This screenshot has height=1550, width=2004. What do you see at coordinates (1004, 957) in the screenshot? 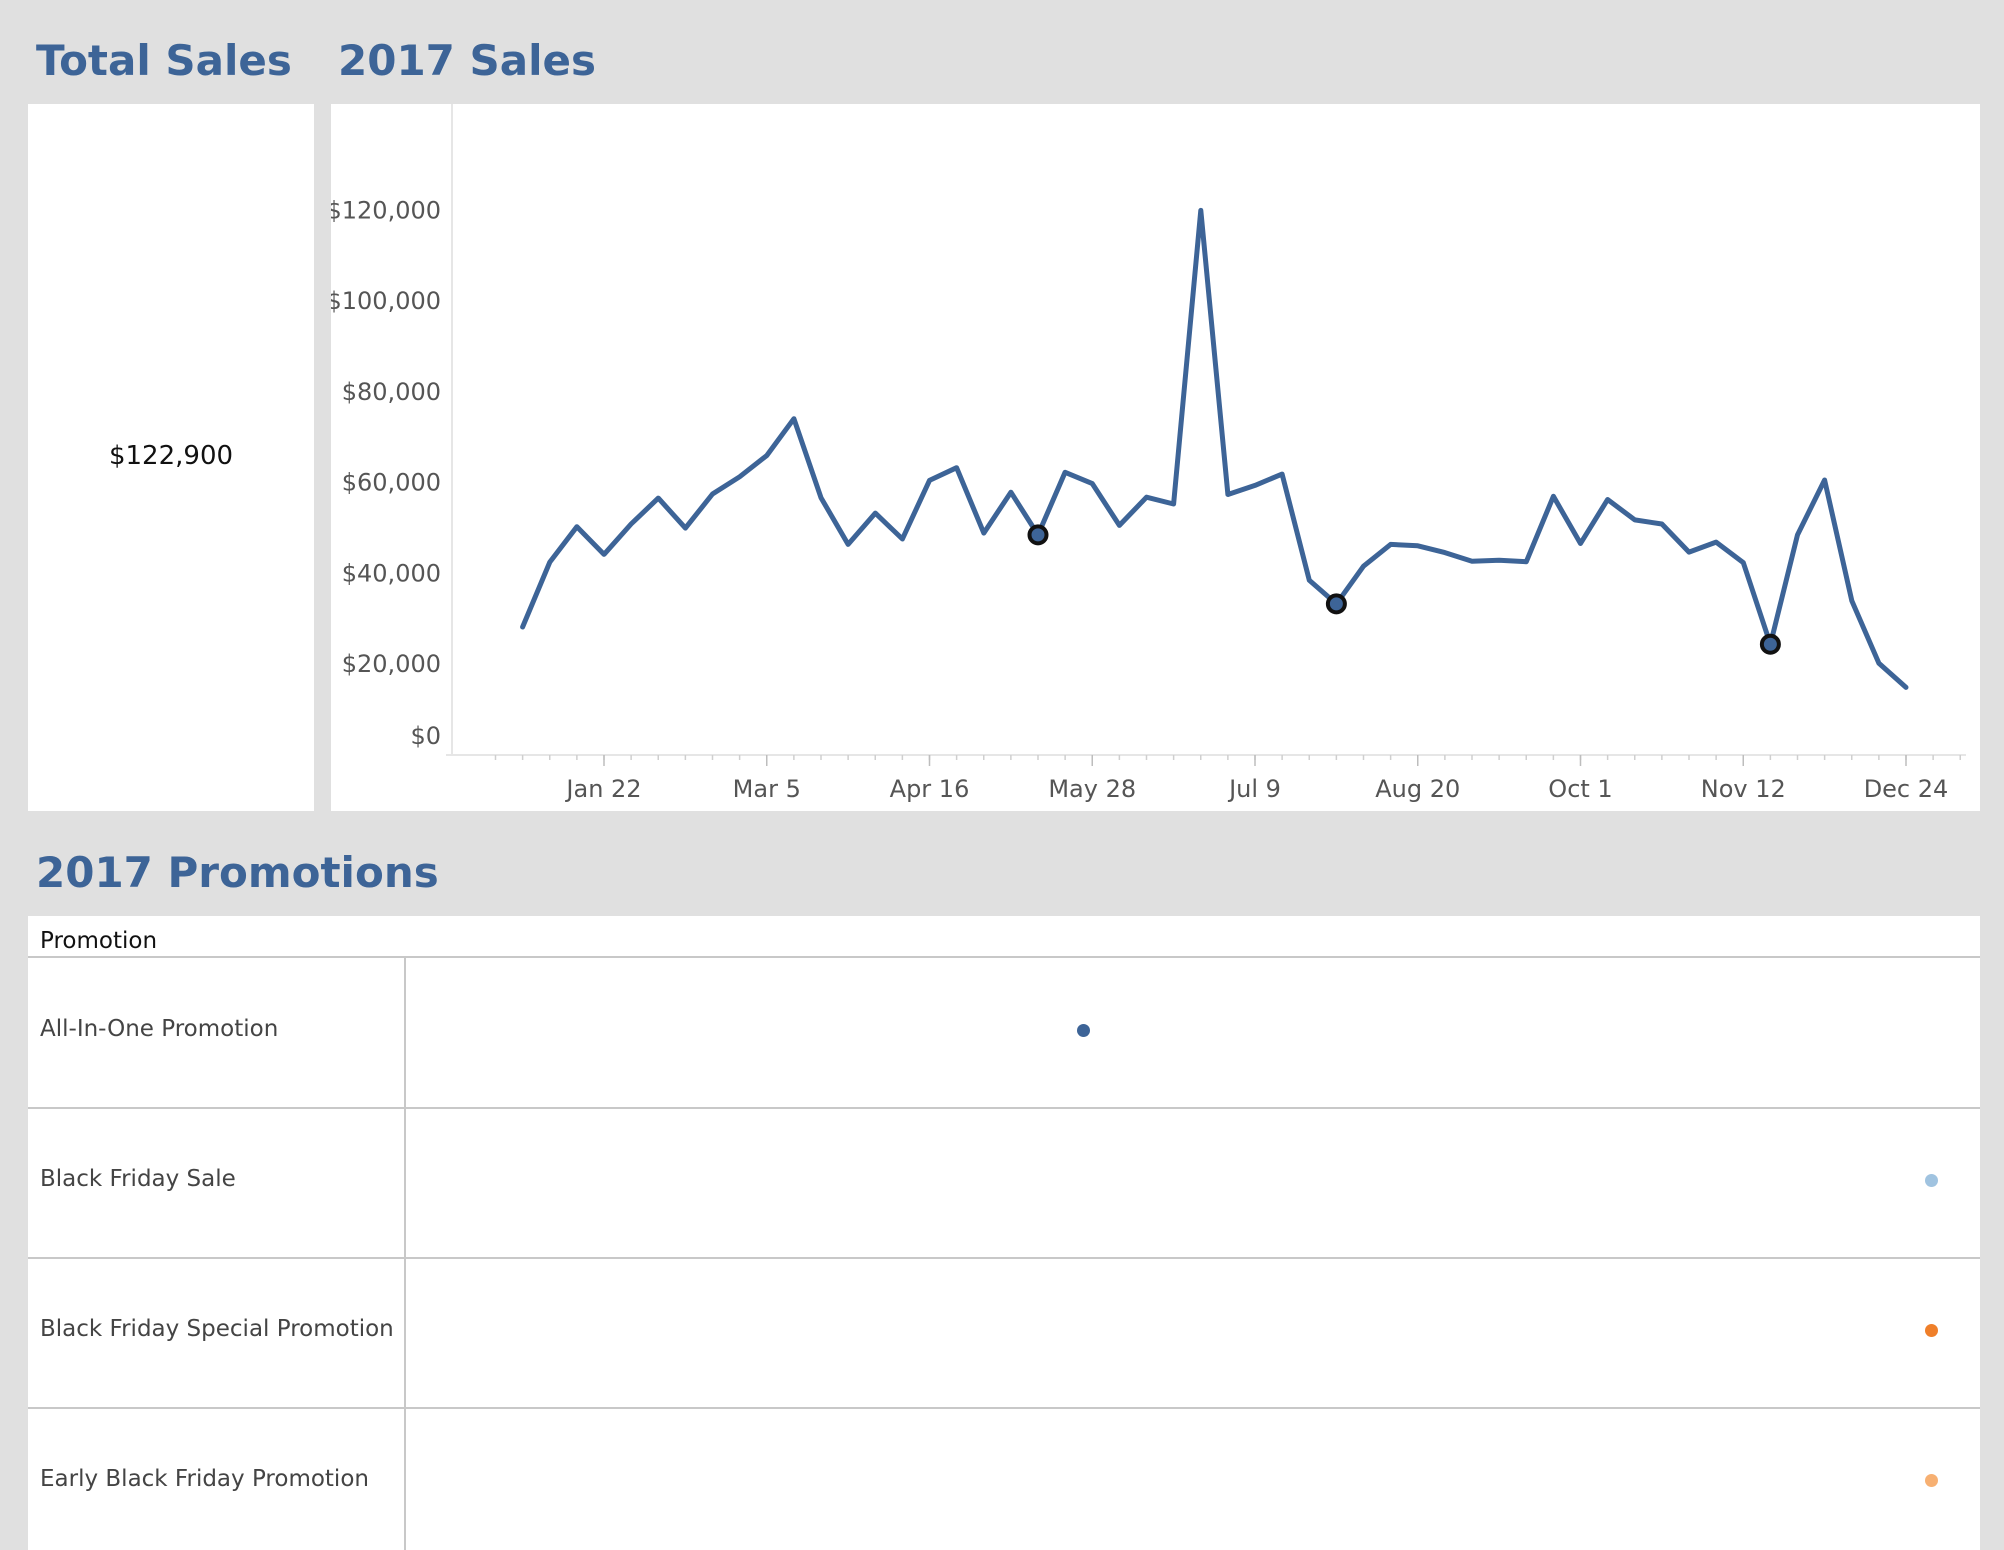
I see `table-header-divider` at bounding box center [1004, 957].